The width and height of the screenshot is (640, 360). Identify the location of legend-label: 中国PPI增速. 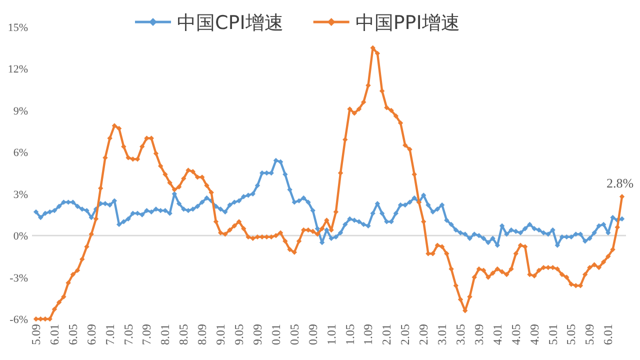
(407, 23).